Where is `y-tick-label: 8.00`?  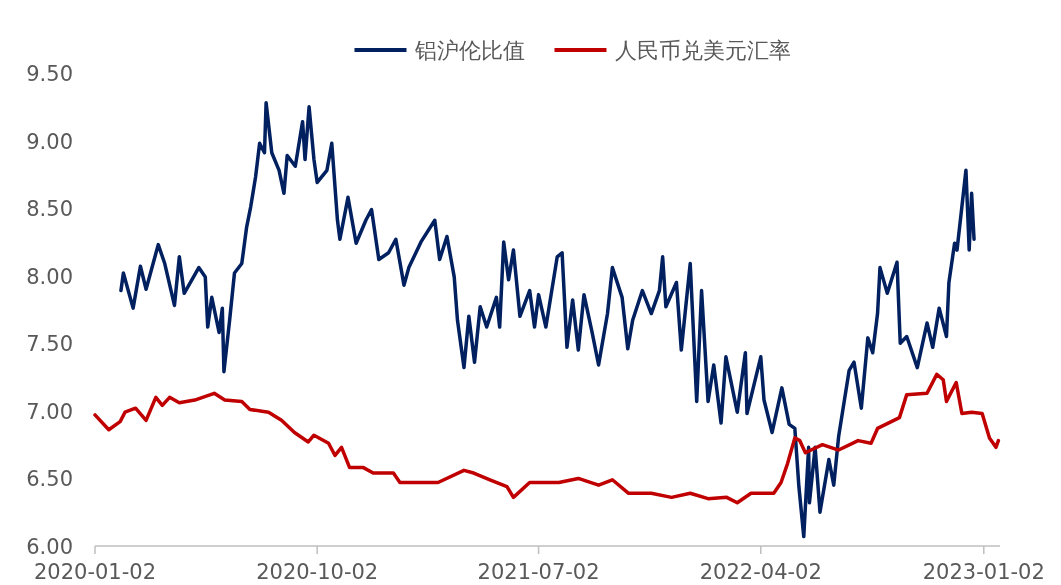
y-tick-label: 8.00 is located at coordinates (49, 276).